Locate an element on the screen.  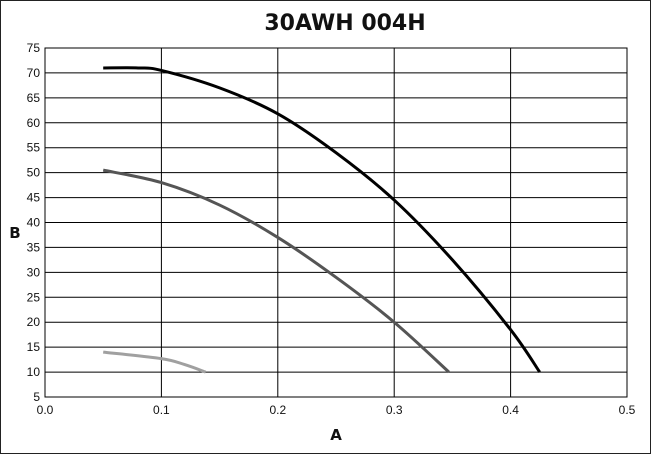
x-tick-label: 0.4 is located at coordinates (510, 410).